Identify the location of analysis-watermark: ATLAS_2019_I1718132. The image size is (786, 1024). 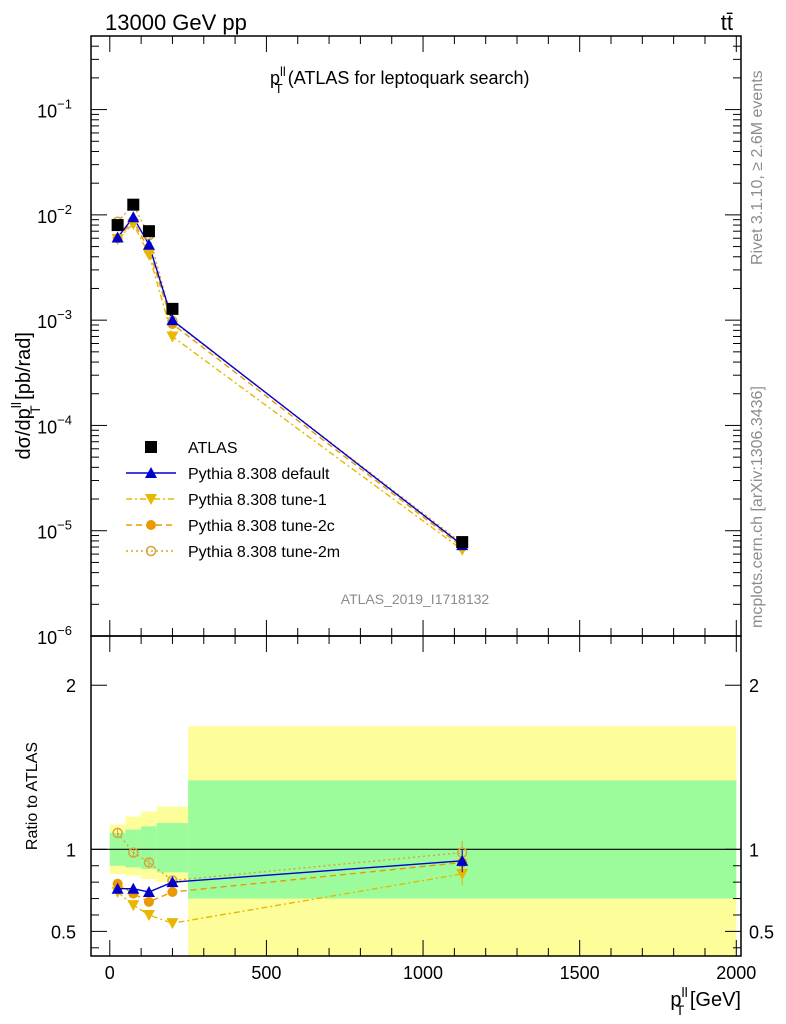
(415, 599).